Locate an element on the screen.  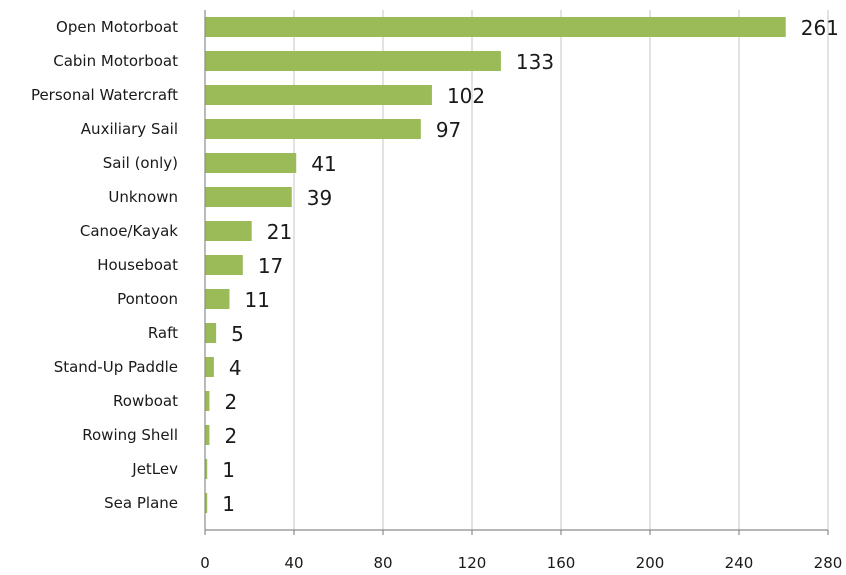
bar-houseboat is located at coordinates (224, 265).